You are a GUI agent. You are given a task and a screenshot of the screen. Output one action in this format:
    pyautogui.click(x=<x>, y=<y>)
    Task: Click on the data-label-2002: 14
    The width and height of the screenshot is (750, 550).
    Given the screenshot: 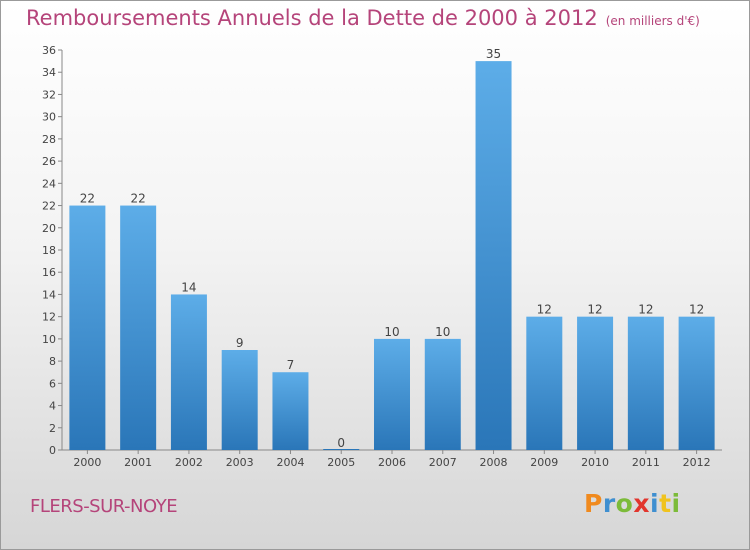 What is the action you would take?
    pyautogui.click(x=188, y=287)
    